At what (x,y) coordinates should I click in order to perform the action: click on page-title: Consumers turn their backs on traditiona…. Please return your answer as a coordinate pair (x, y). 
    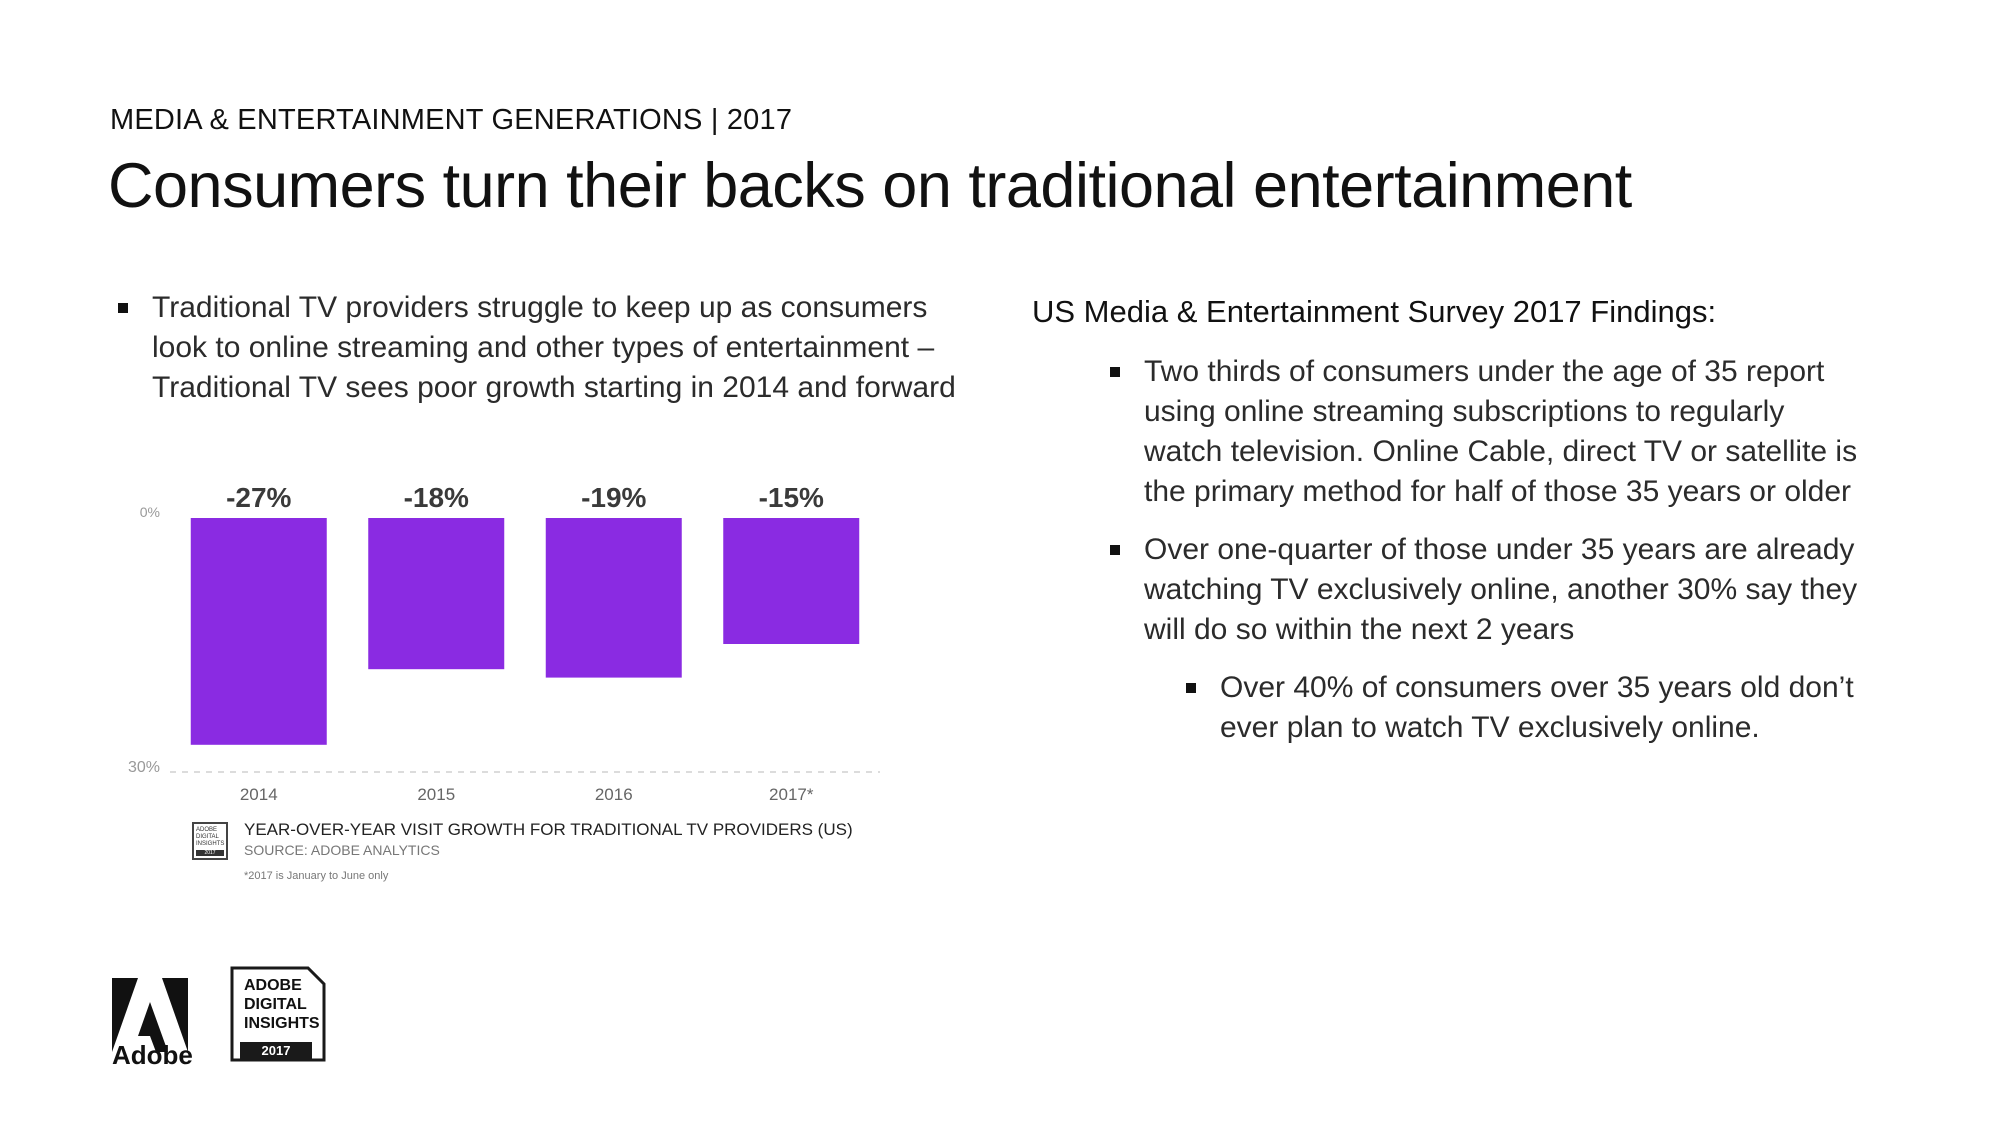
    Looking at the image, I should click on (870, 186).